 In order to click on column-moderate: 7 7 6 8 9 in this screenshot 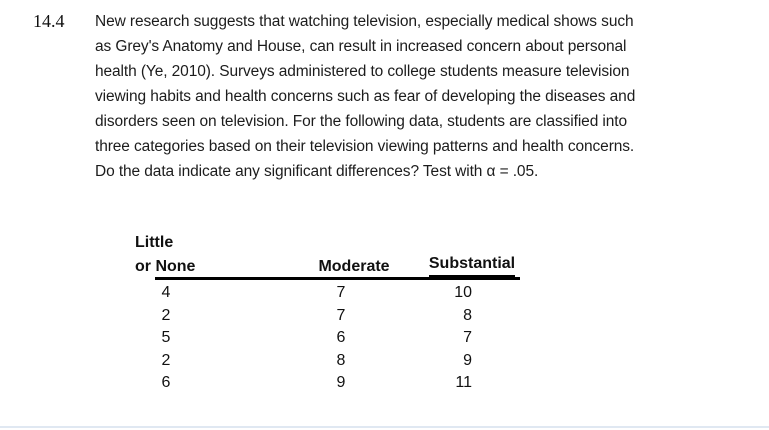, I will do `click(341, 338)`.